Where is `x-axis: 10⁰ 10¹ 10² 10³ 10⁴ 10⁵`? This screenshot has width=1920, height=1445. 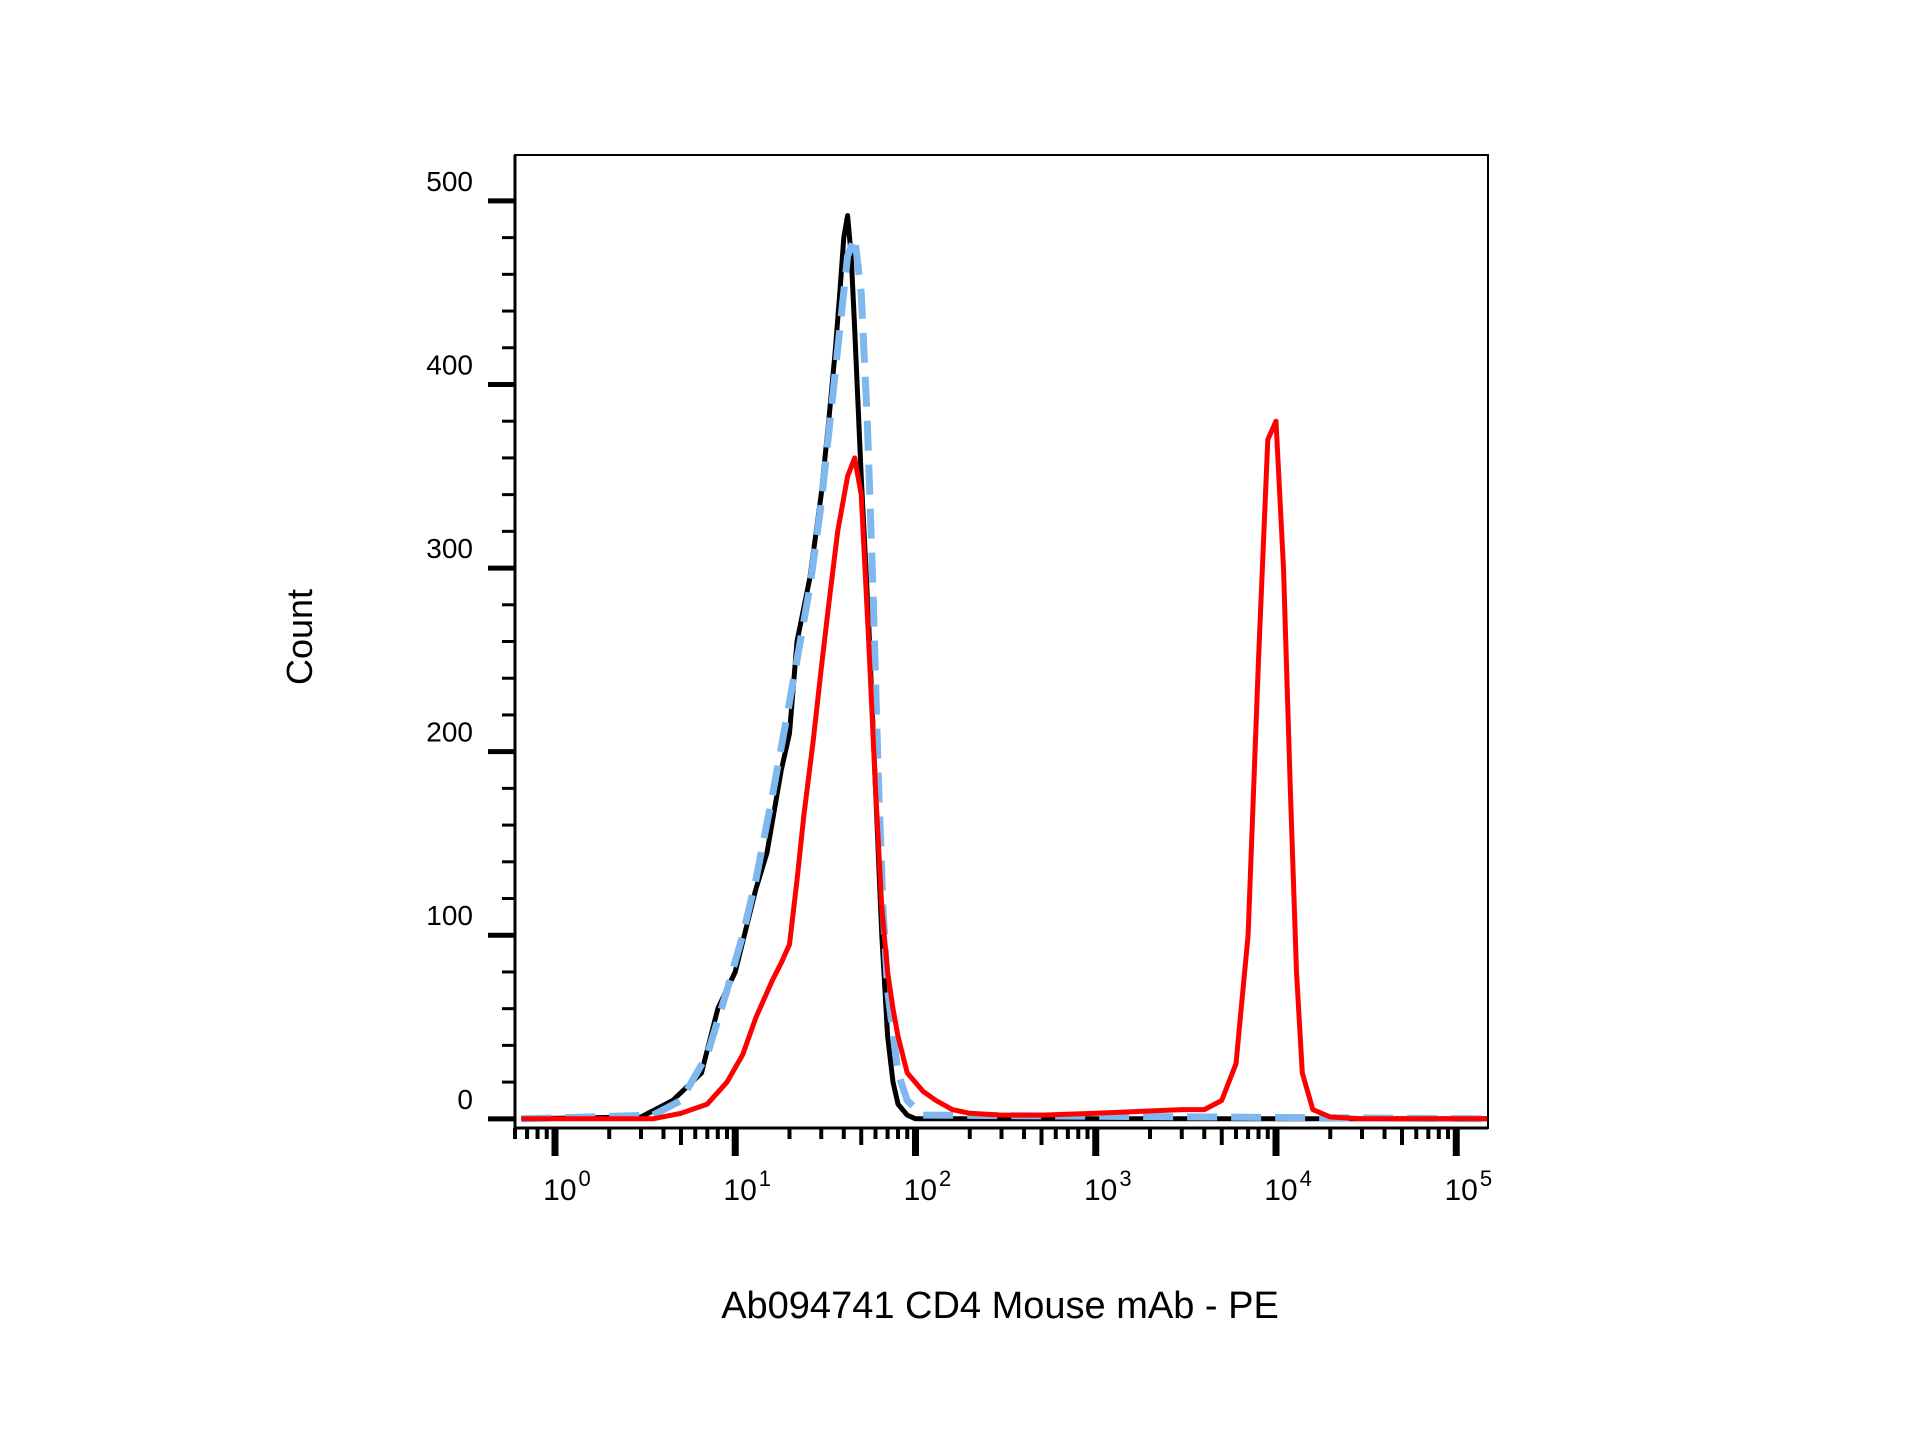 x-axis: 10⁰ 10¹ 10² 10³ 10⁴ 10⁵ is located at coordinates (1002, 1166).